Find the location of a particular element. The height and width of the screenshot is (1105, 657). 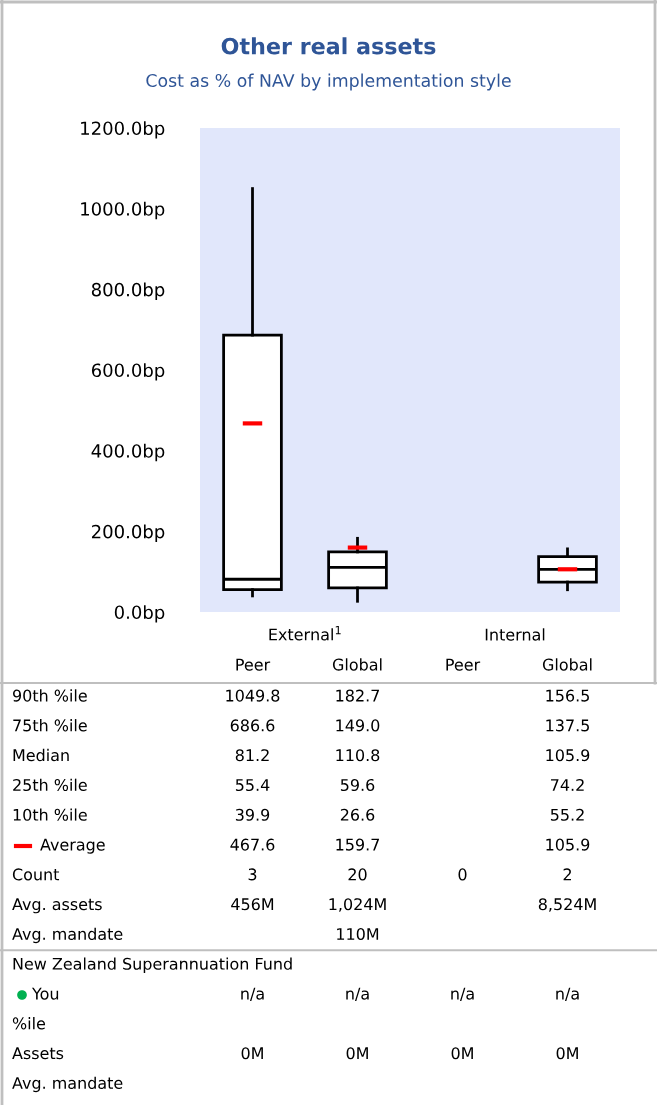

text: 182.7 is located at coordinates (357, 695).